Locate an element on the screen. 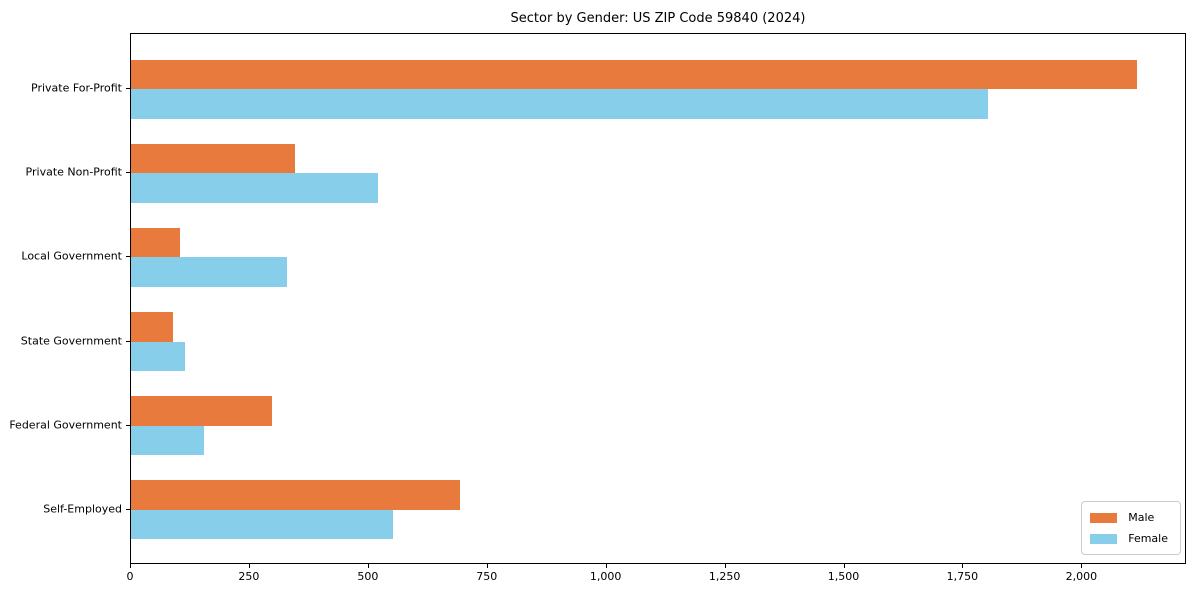  legend-swatch-male is located at coordinates (1104, 517).